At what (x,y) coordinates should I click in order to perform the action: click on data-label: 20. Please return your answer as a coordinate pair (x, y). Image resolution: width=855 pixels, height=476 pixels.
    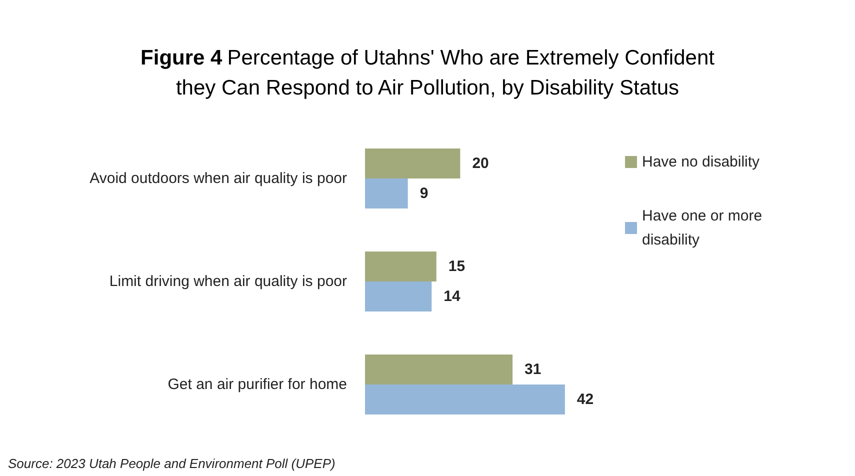
    Looking at the image, I should click on (480, 163).